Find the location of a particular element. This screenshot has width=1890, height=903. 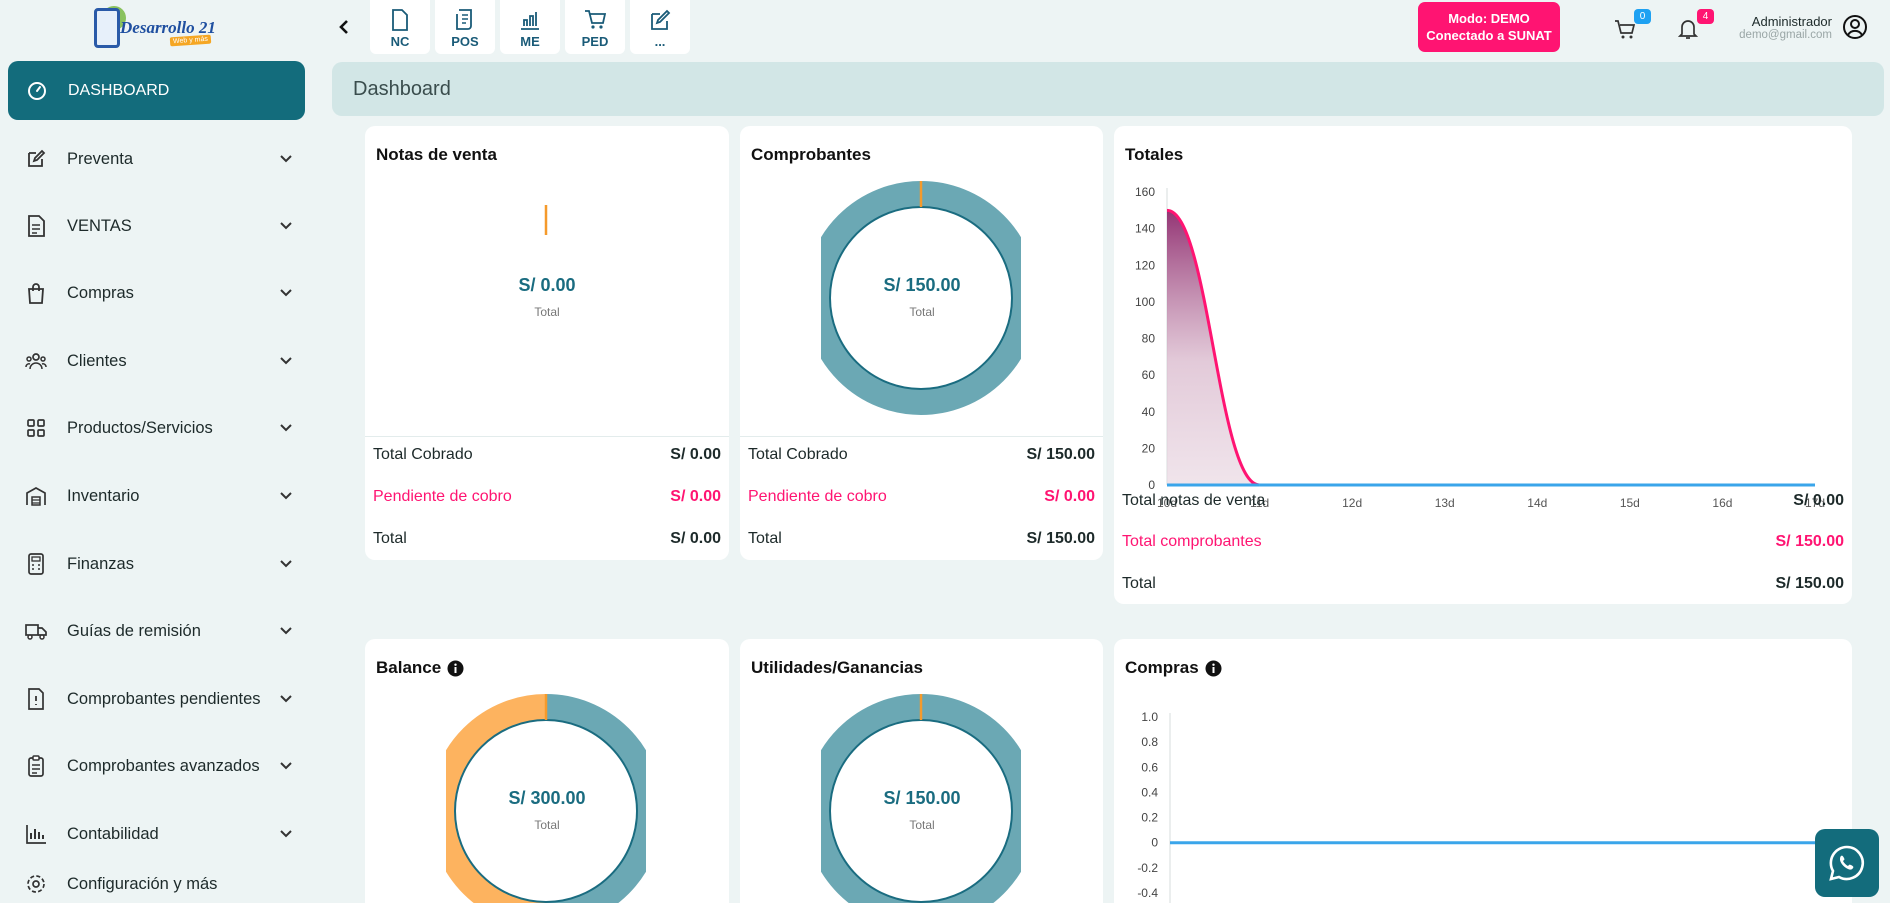

quick-action-ped: PED is located at coordinates (595, 27).